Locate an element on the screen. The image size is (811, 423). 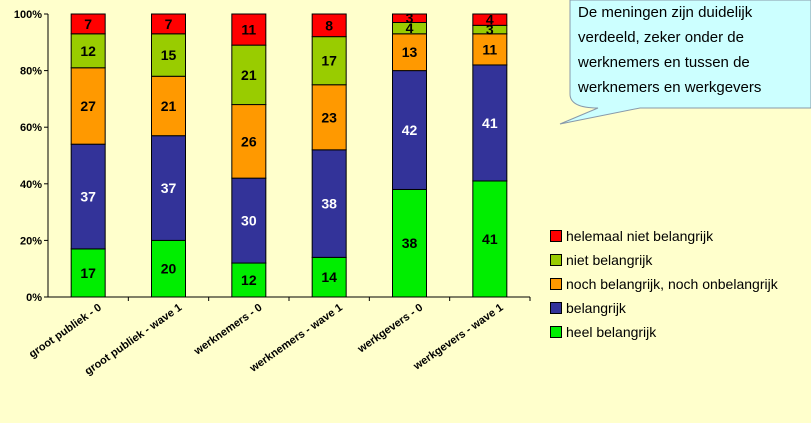
data-label: 27 is located at coordinates (88, 106).